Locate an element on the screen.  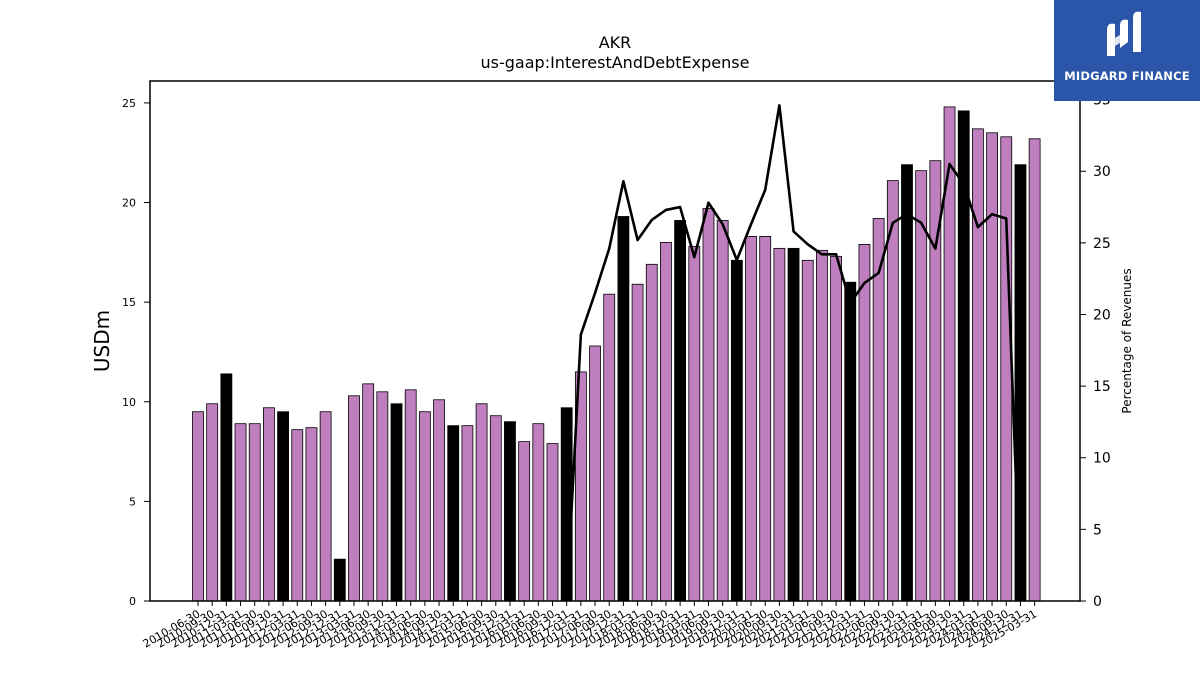
y2-tick-label: 15 is located at coordinates (1102, 387).